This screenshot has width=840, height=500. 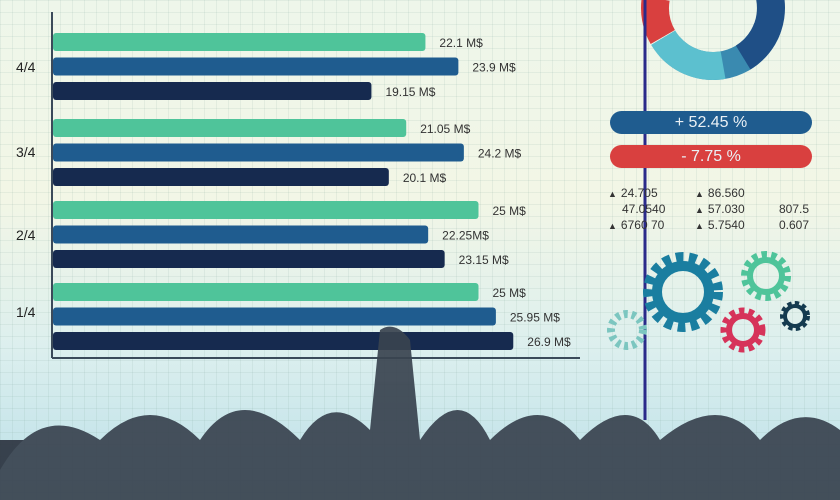 I want to click on stat: 807.5, so click(x=794, y=209).